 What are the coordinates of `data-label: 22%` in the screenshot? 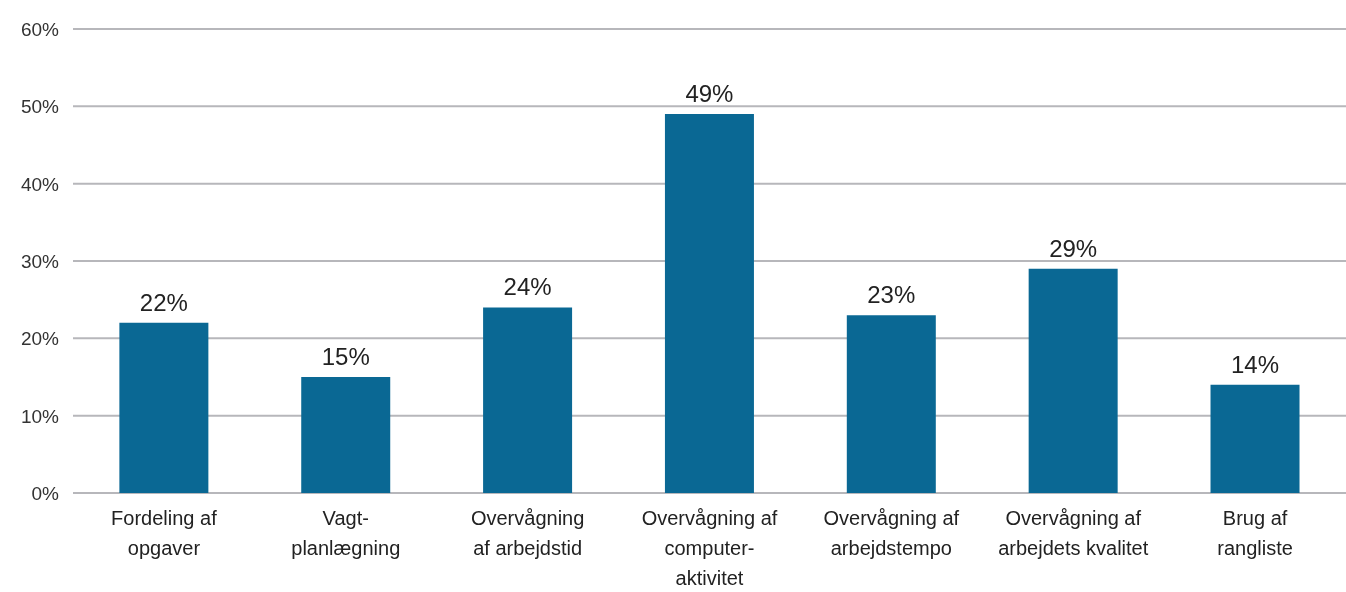 It's located at (163, 302).